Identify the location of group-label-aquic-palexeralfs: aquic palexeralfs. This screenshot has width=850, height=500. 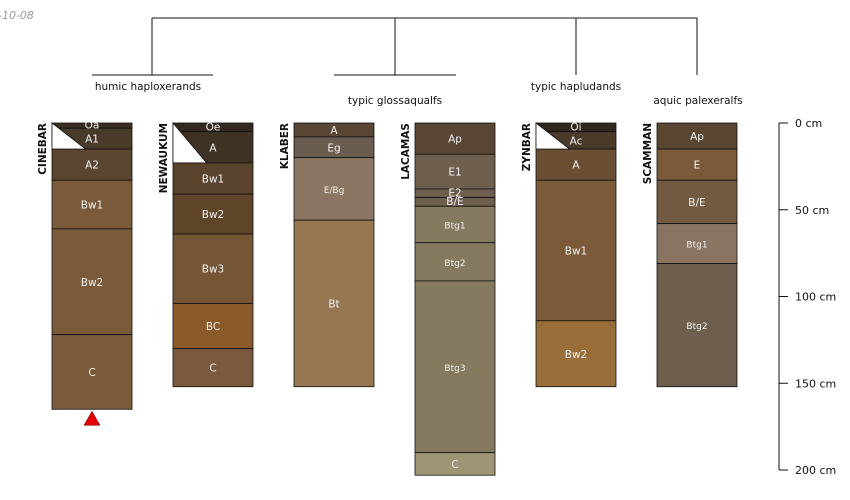
(697, 101).